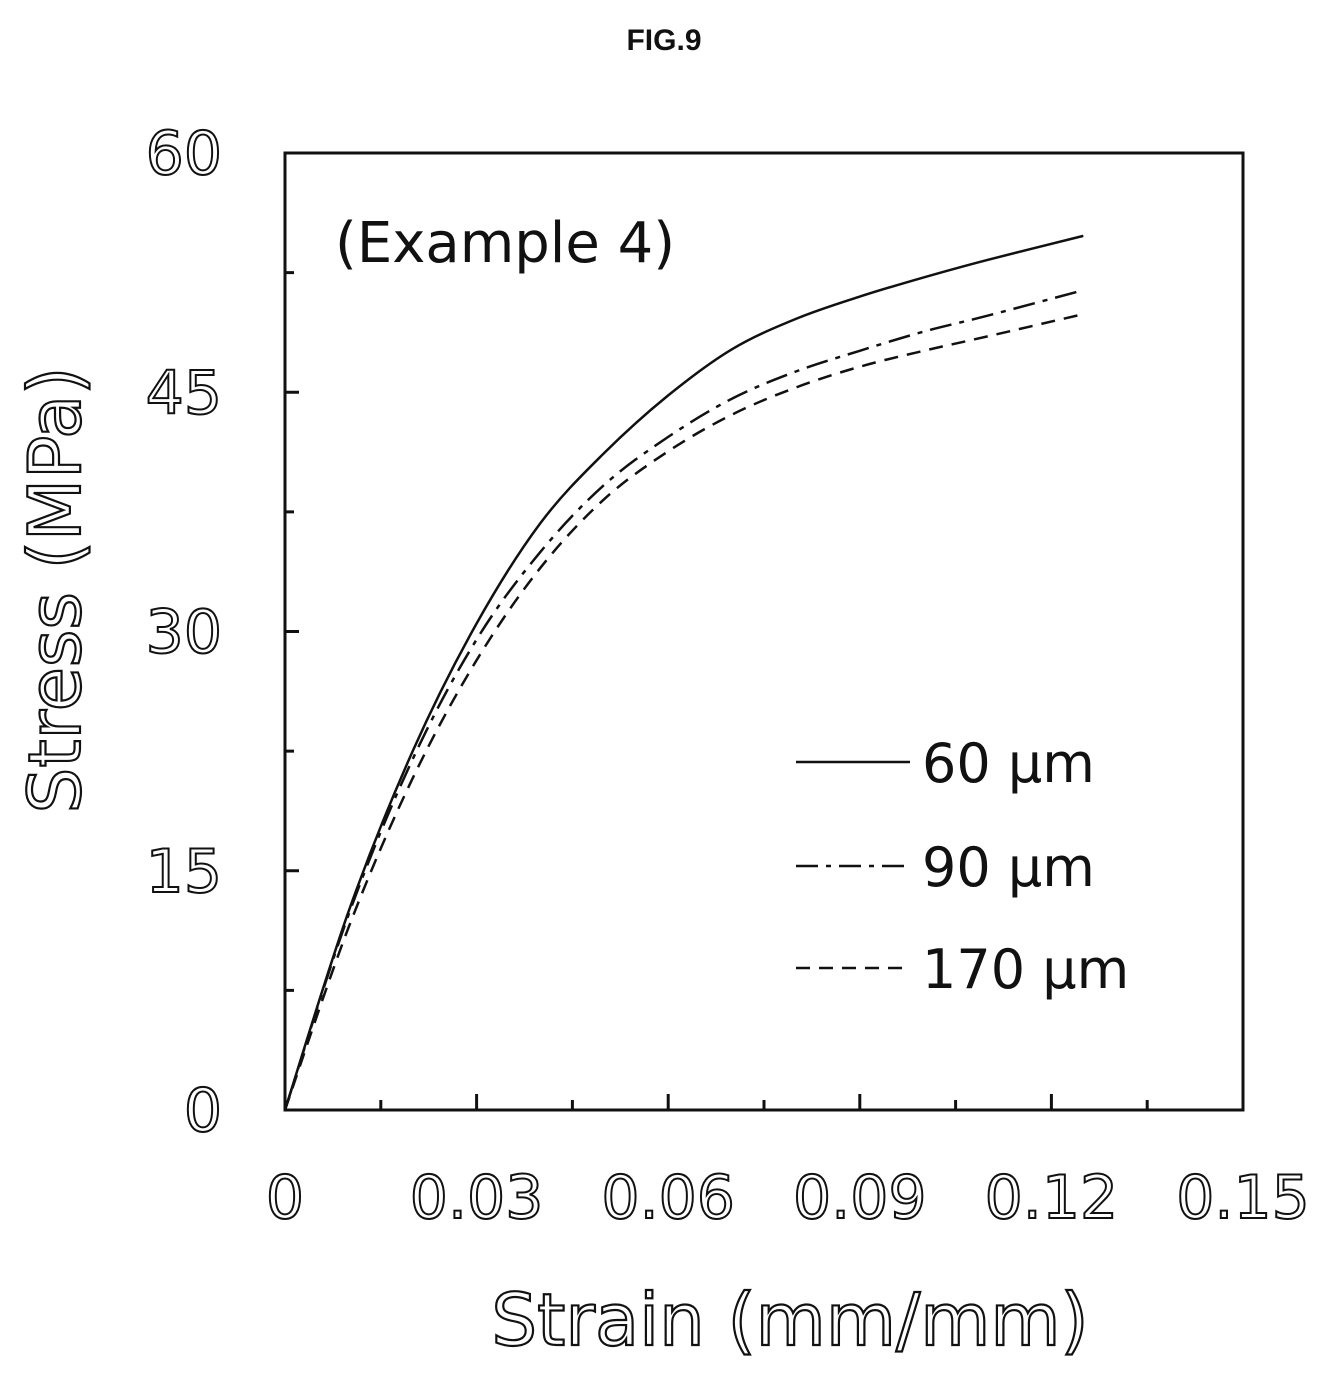  What do you see at coordinates (663, 40) in the screenshot?
I see `figure-label: FIG.9` at bounding box center [663, 40].